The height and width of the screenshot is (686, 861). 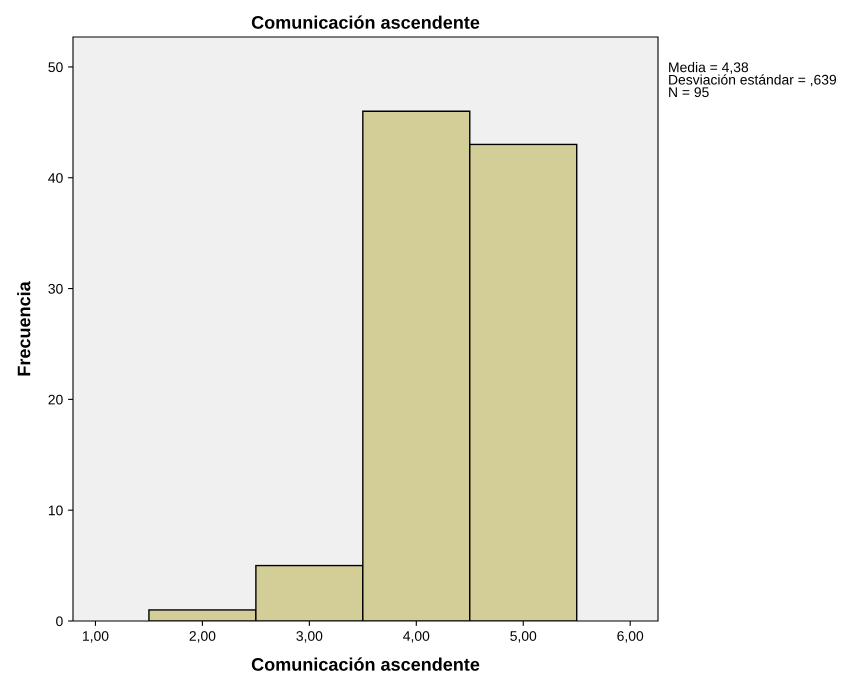 What do you see at coordinates (55, 289) in the screenshot?
I see `y-tick-label: 30` at bounding box center [55, 289].